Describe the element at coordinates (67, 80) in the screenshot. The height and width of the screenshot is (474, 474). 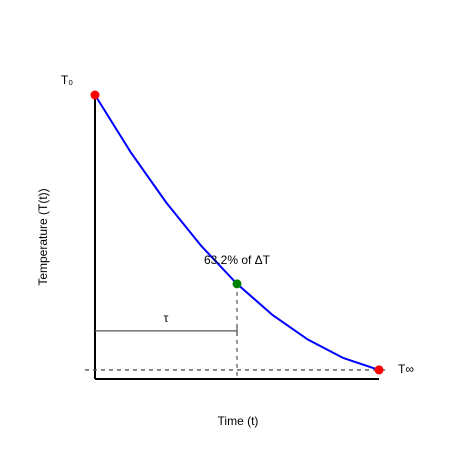
I see `point-label: T₀` at that location.